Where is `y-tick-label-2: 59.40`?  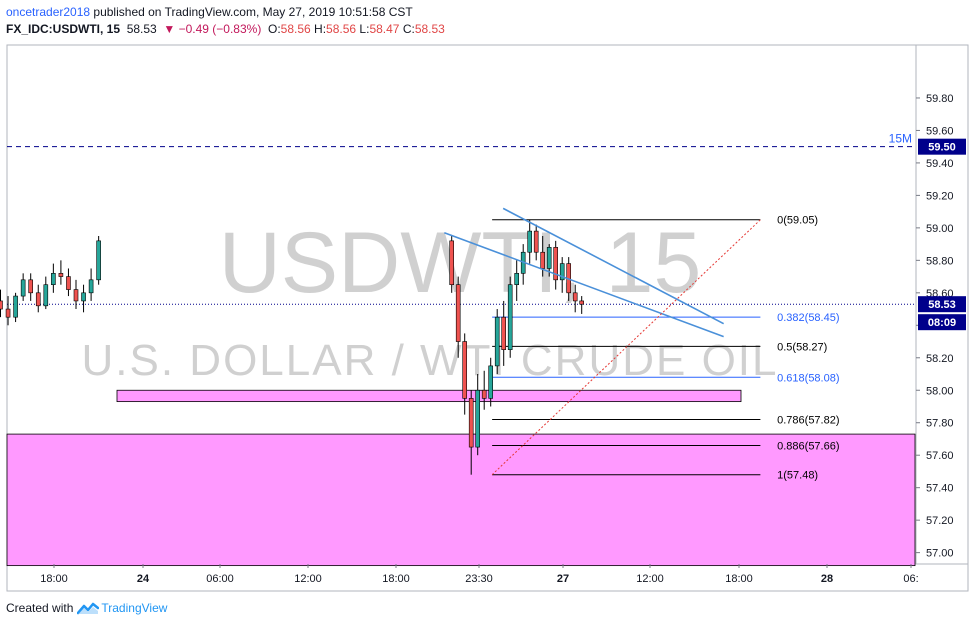
y-tick-label-2: 59.40 is located at coordinates (940, 164).